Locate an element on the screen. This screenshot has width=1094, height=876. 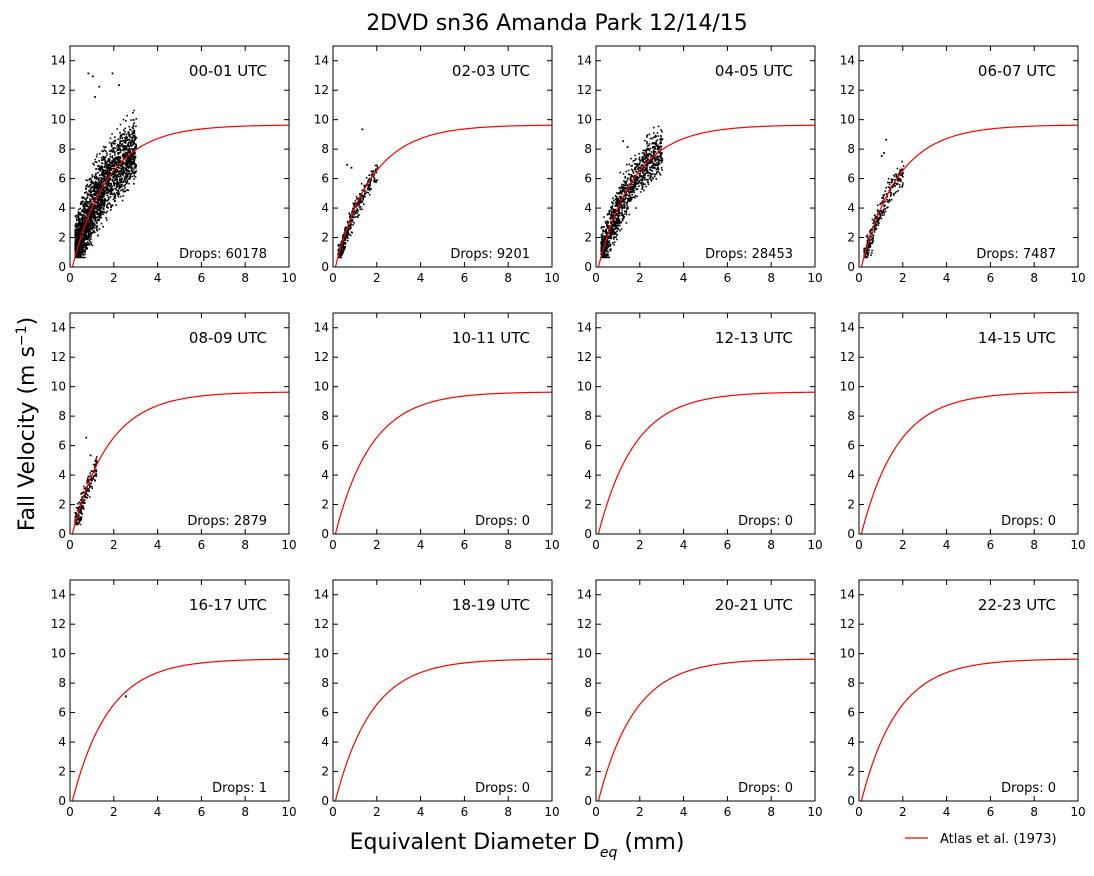
panel-drop-count: Drops: 7487 is located at coordinates (1016, 254).